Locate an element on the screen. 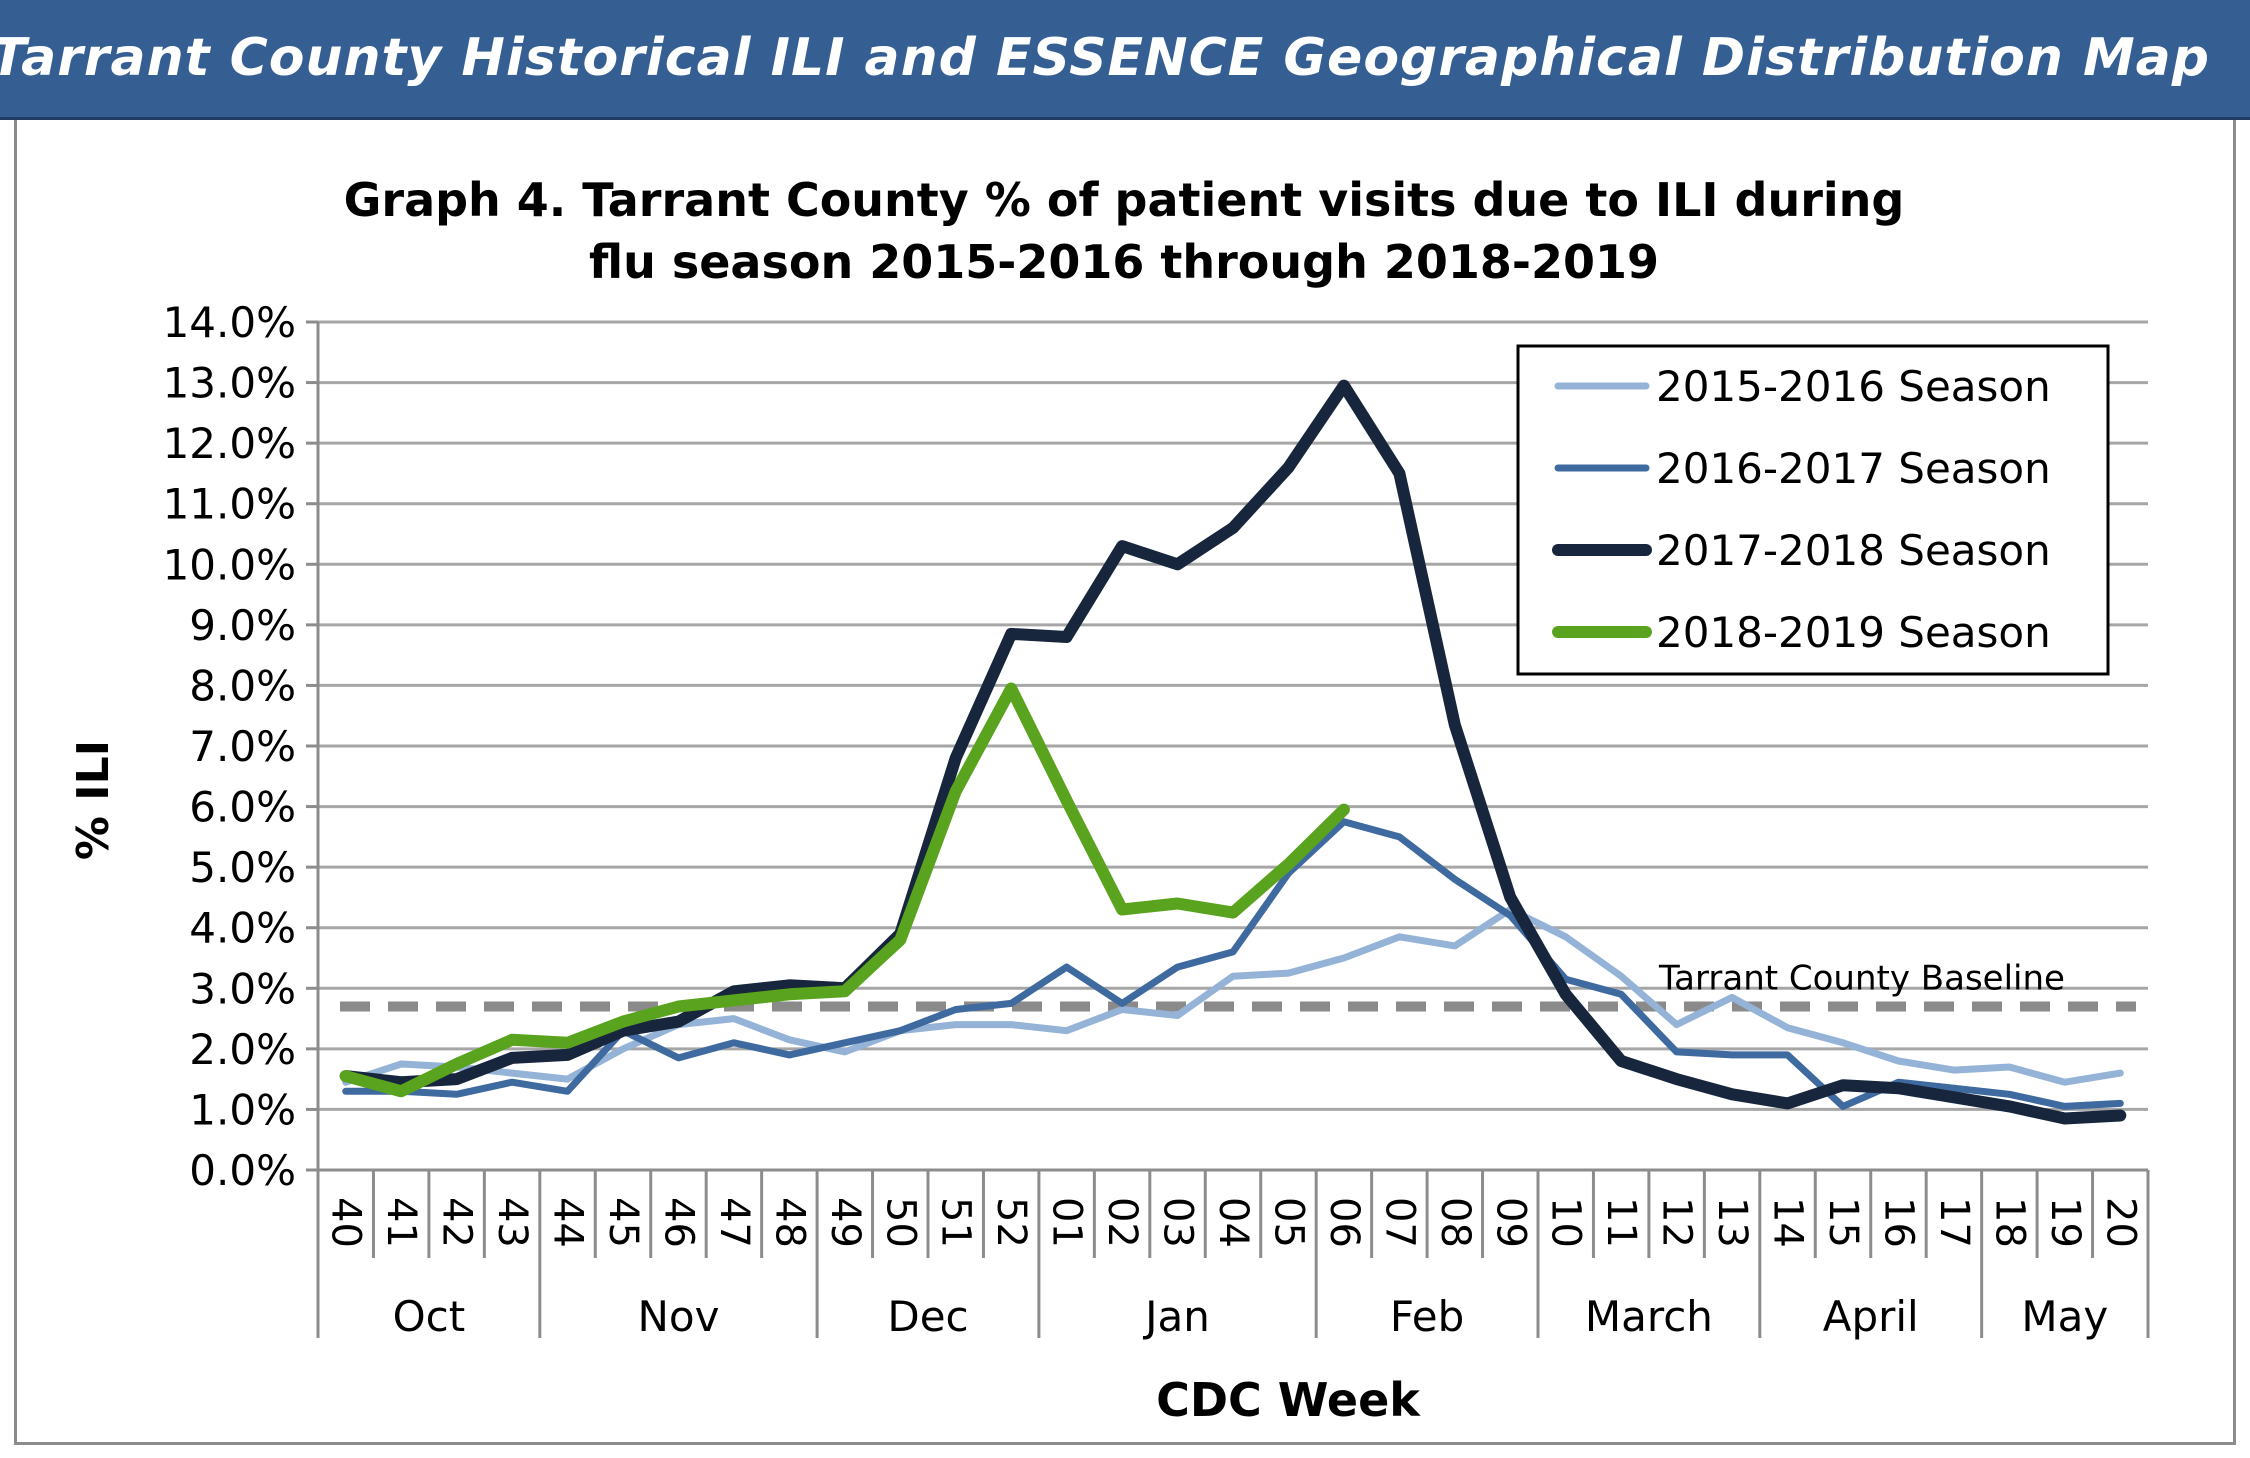  x-tick-label: 43 is located at coordinates (512, 1222).